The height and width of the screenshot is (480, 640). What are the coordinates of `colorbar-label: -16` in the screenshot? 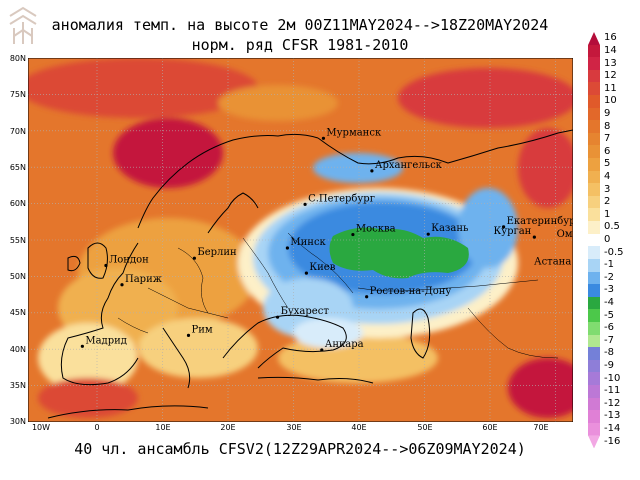 It's located at (612, 441).